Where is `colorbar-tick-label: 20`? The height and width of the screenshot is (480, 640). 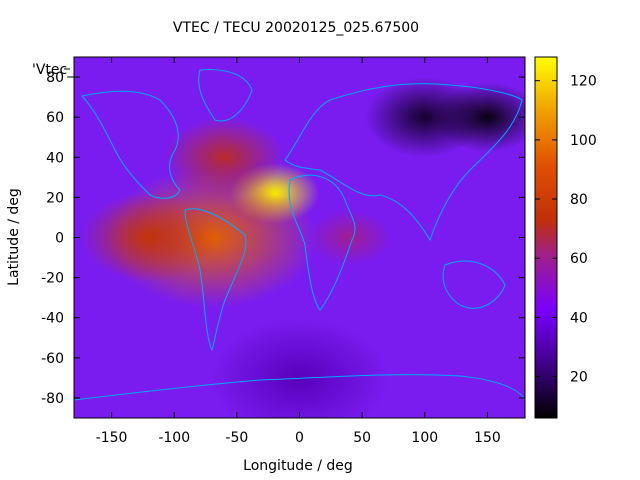 colorbar-tick-label: 20 is located at coordinates (579, 378).